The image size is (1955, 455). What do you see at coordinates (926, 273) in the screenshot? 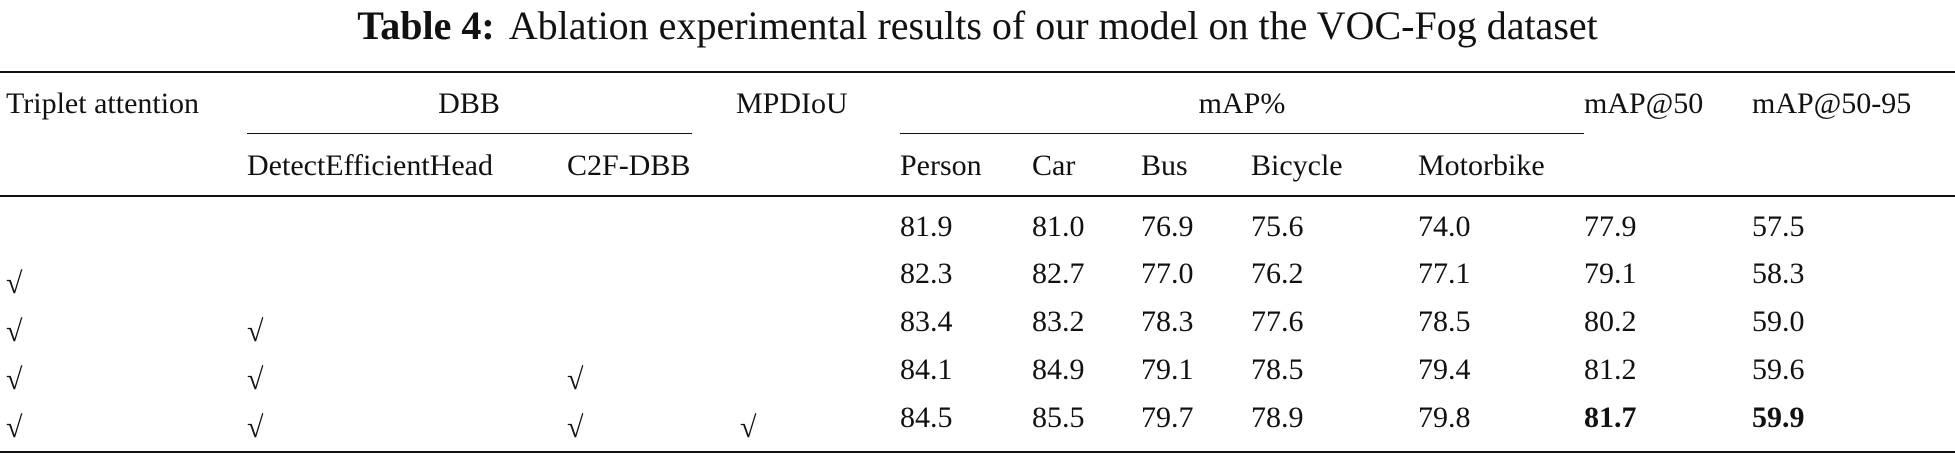
I see `cell: 82.3` at bounding box center [926, 273].